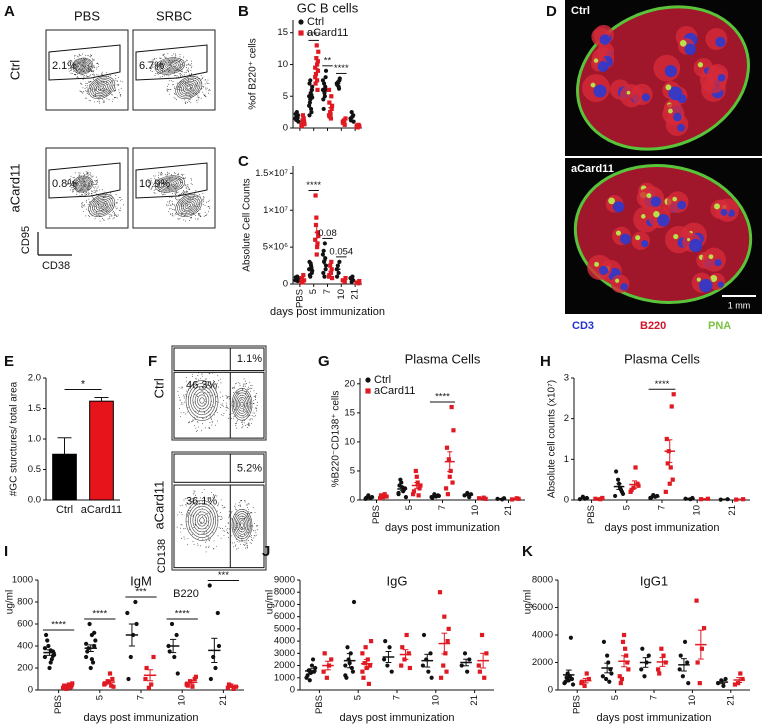 The height and width of the screenshot is (724, 762). Describe the element at coordinates (677, 202) in the screenshot. I see `follicle` at that location.